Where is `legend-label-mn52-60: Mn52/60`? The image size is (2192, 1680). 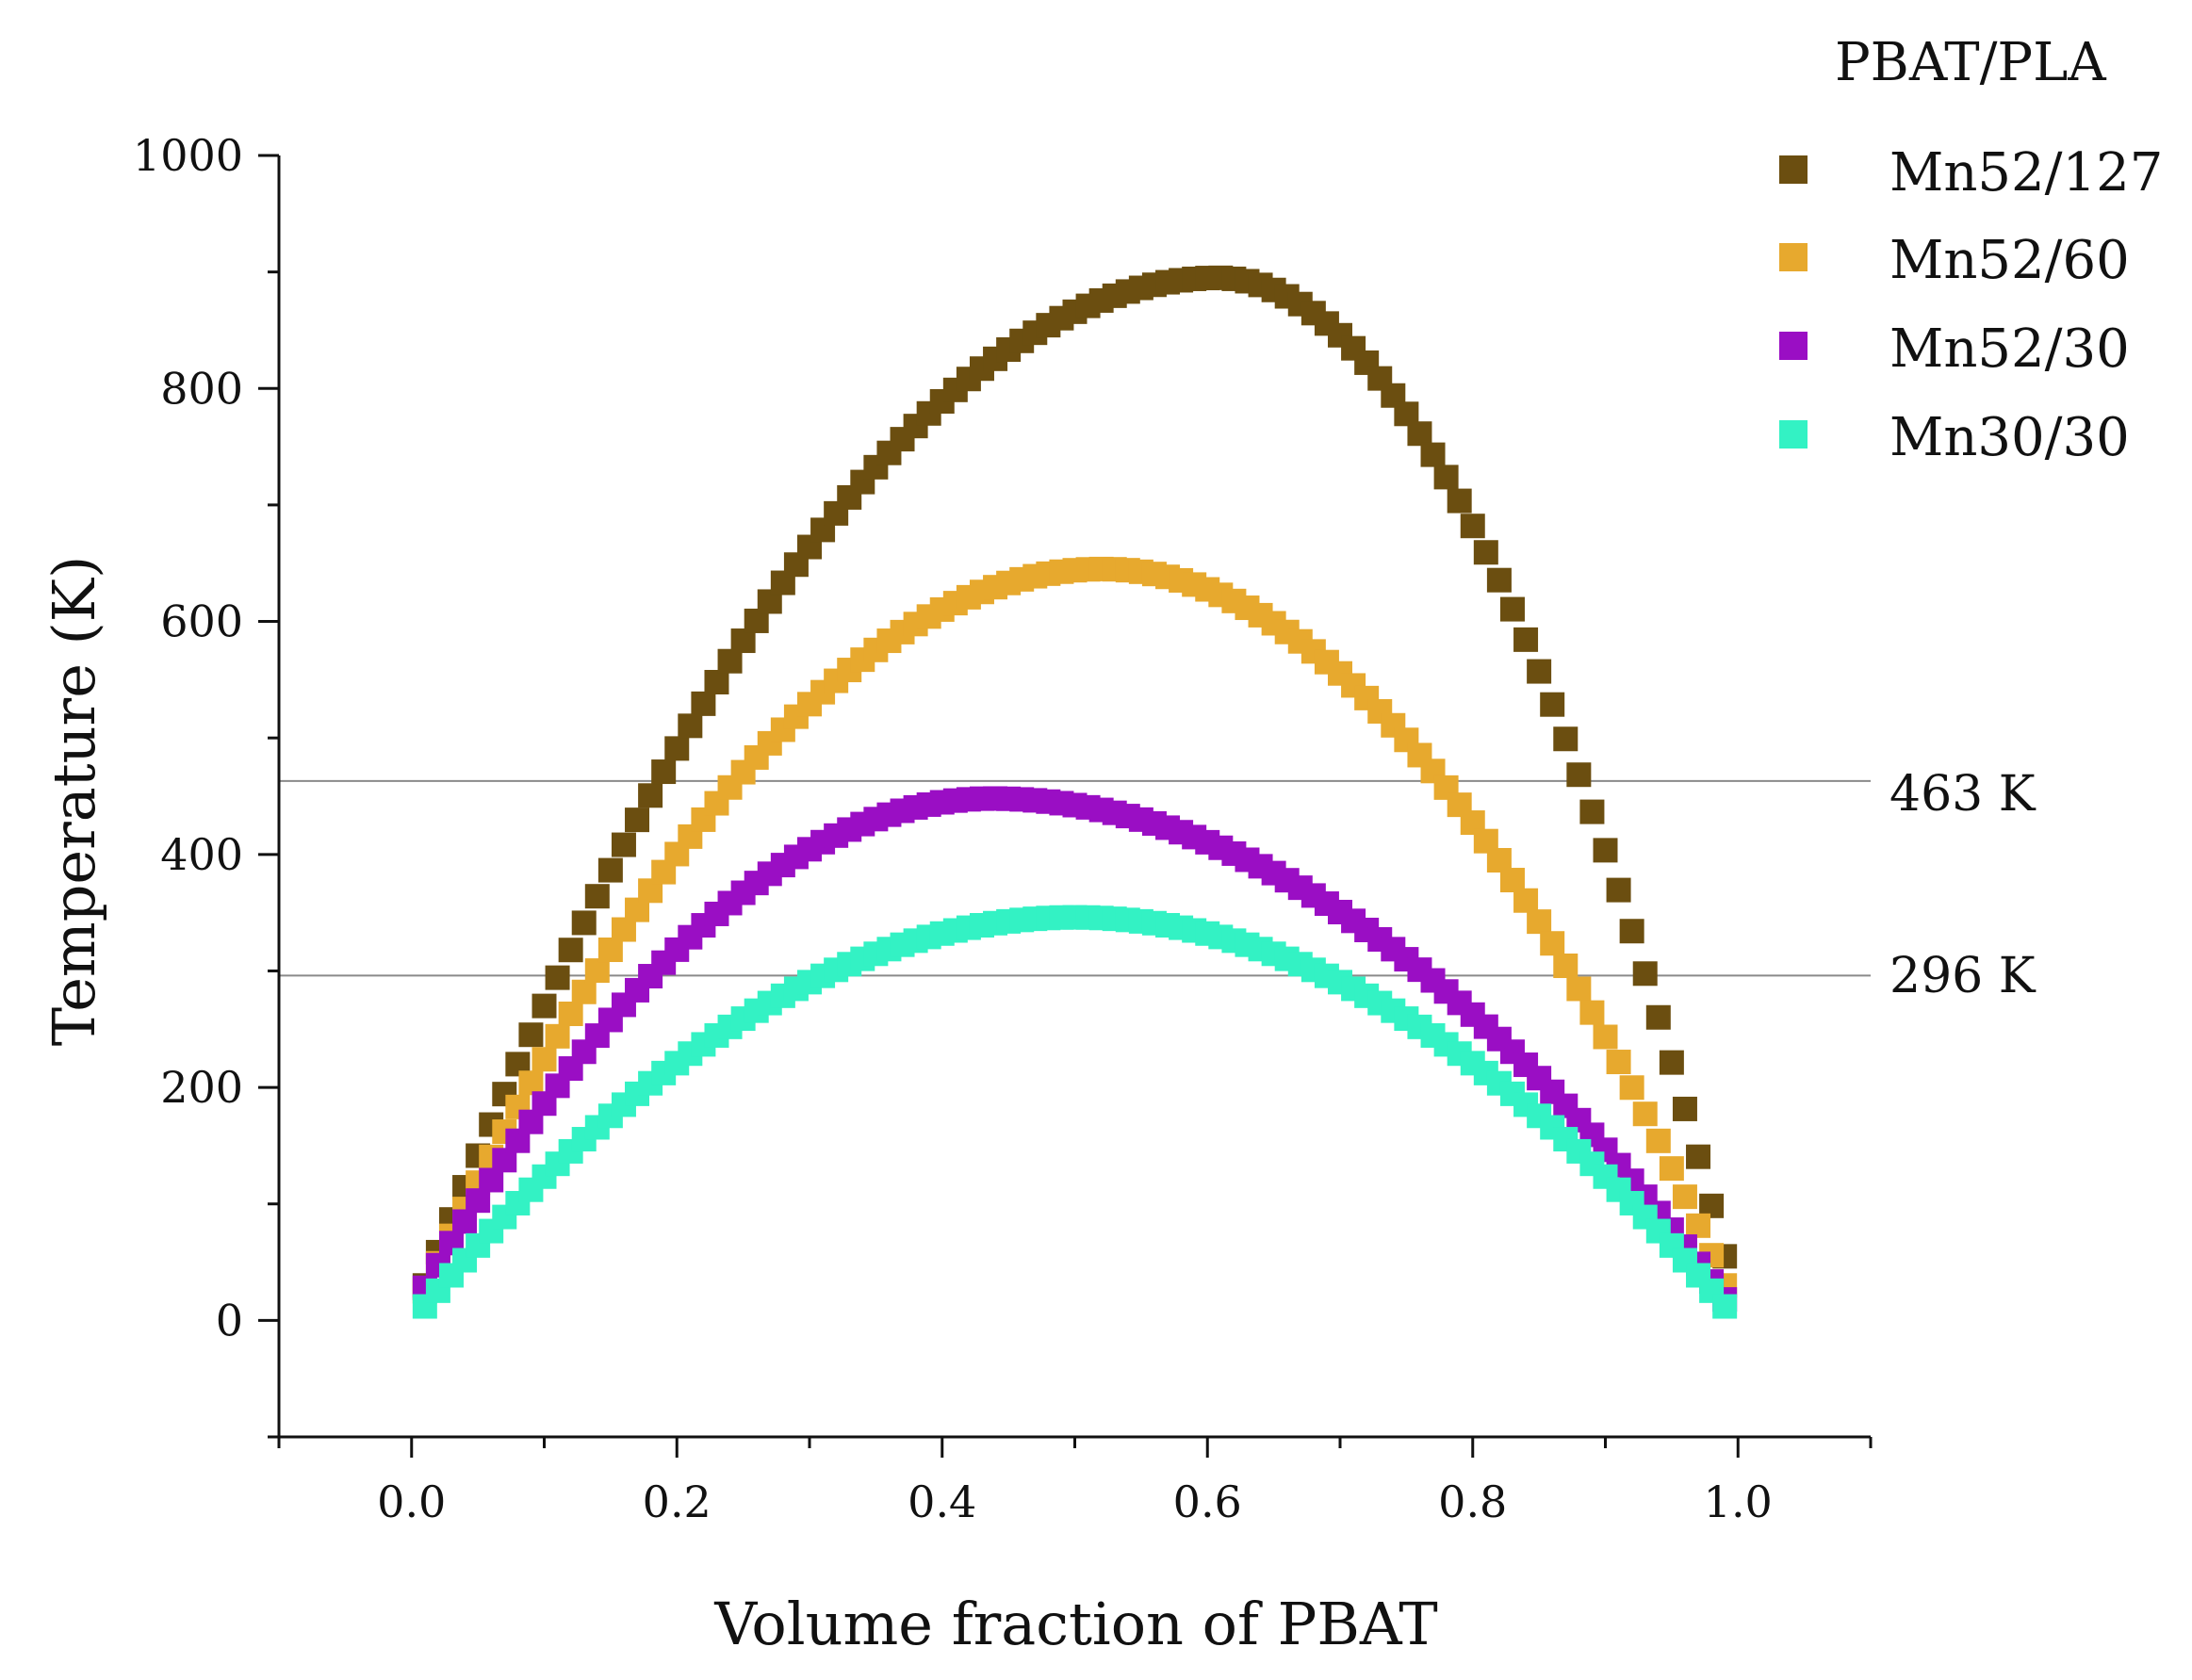
legend-label-mn52-60: Mn52/60 is located at coordinates (2009, 260).